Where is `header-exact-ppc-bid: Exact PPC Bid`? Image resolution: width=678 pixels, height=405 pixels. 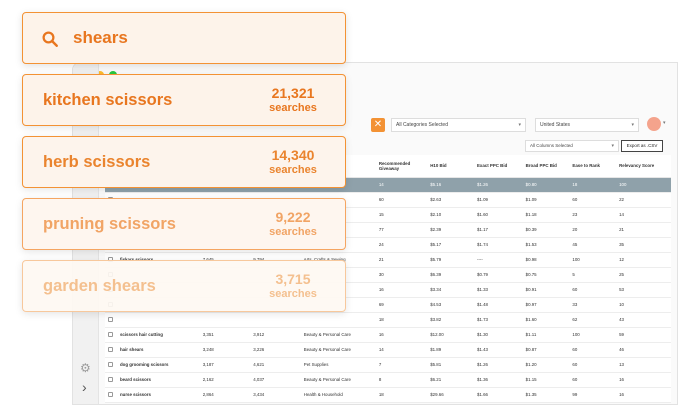
header-exact-ppc-bid: Exact PPC Bid is located at coordinates (498, 166).